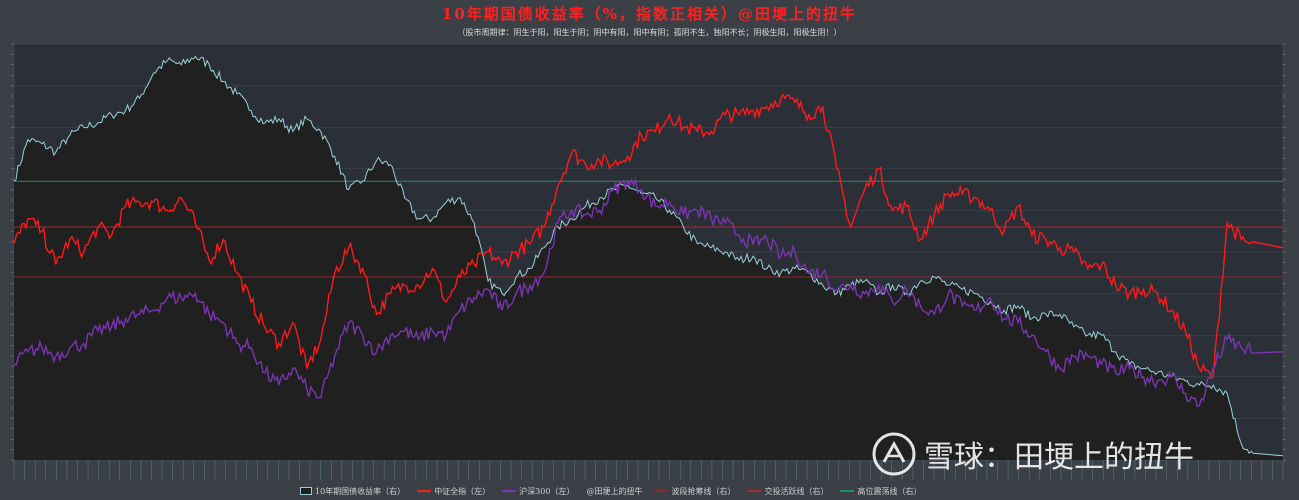 The width and height of the screenshot is (1299, 500). What do you see at coordinates (462, 491) in the screenshot?
I see `legend-label: 中证全指（左）` at bounding box center [462, 491].